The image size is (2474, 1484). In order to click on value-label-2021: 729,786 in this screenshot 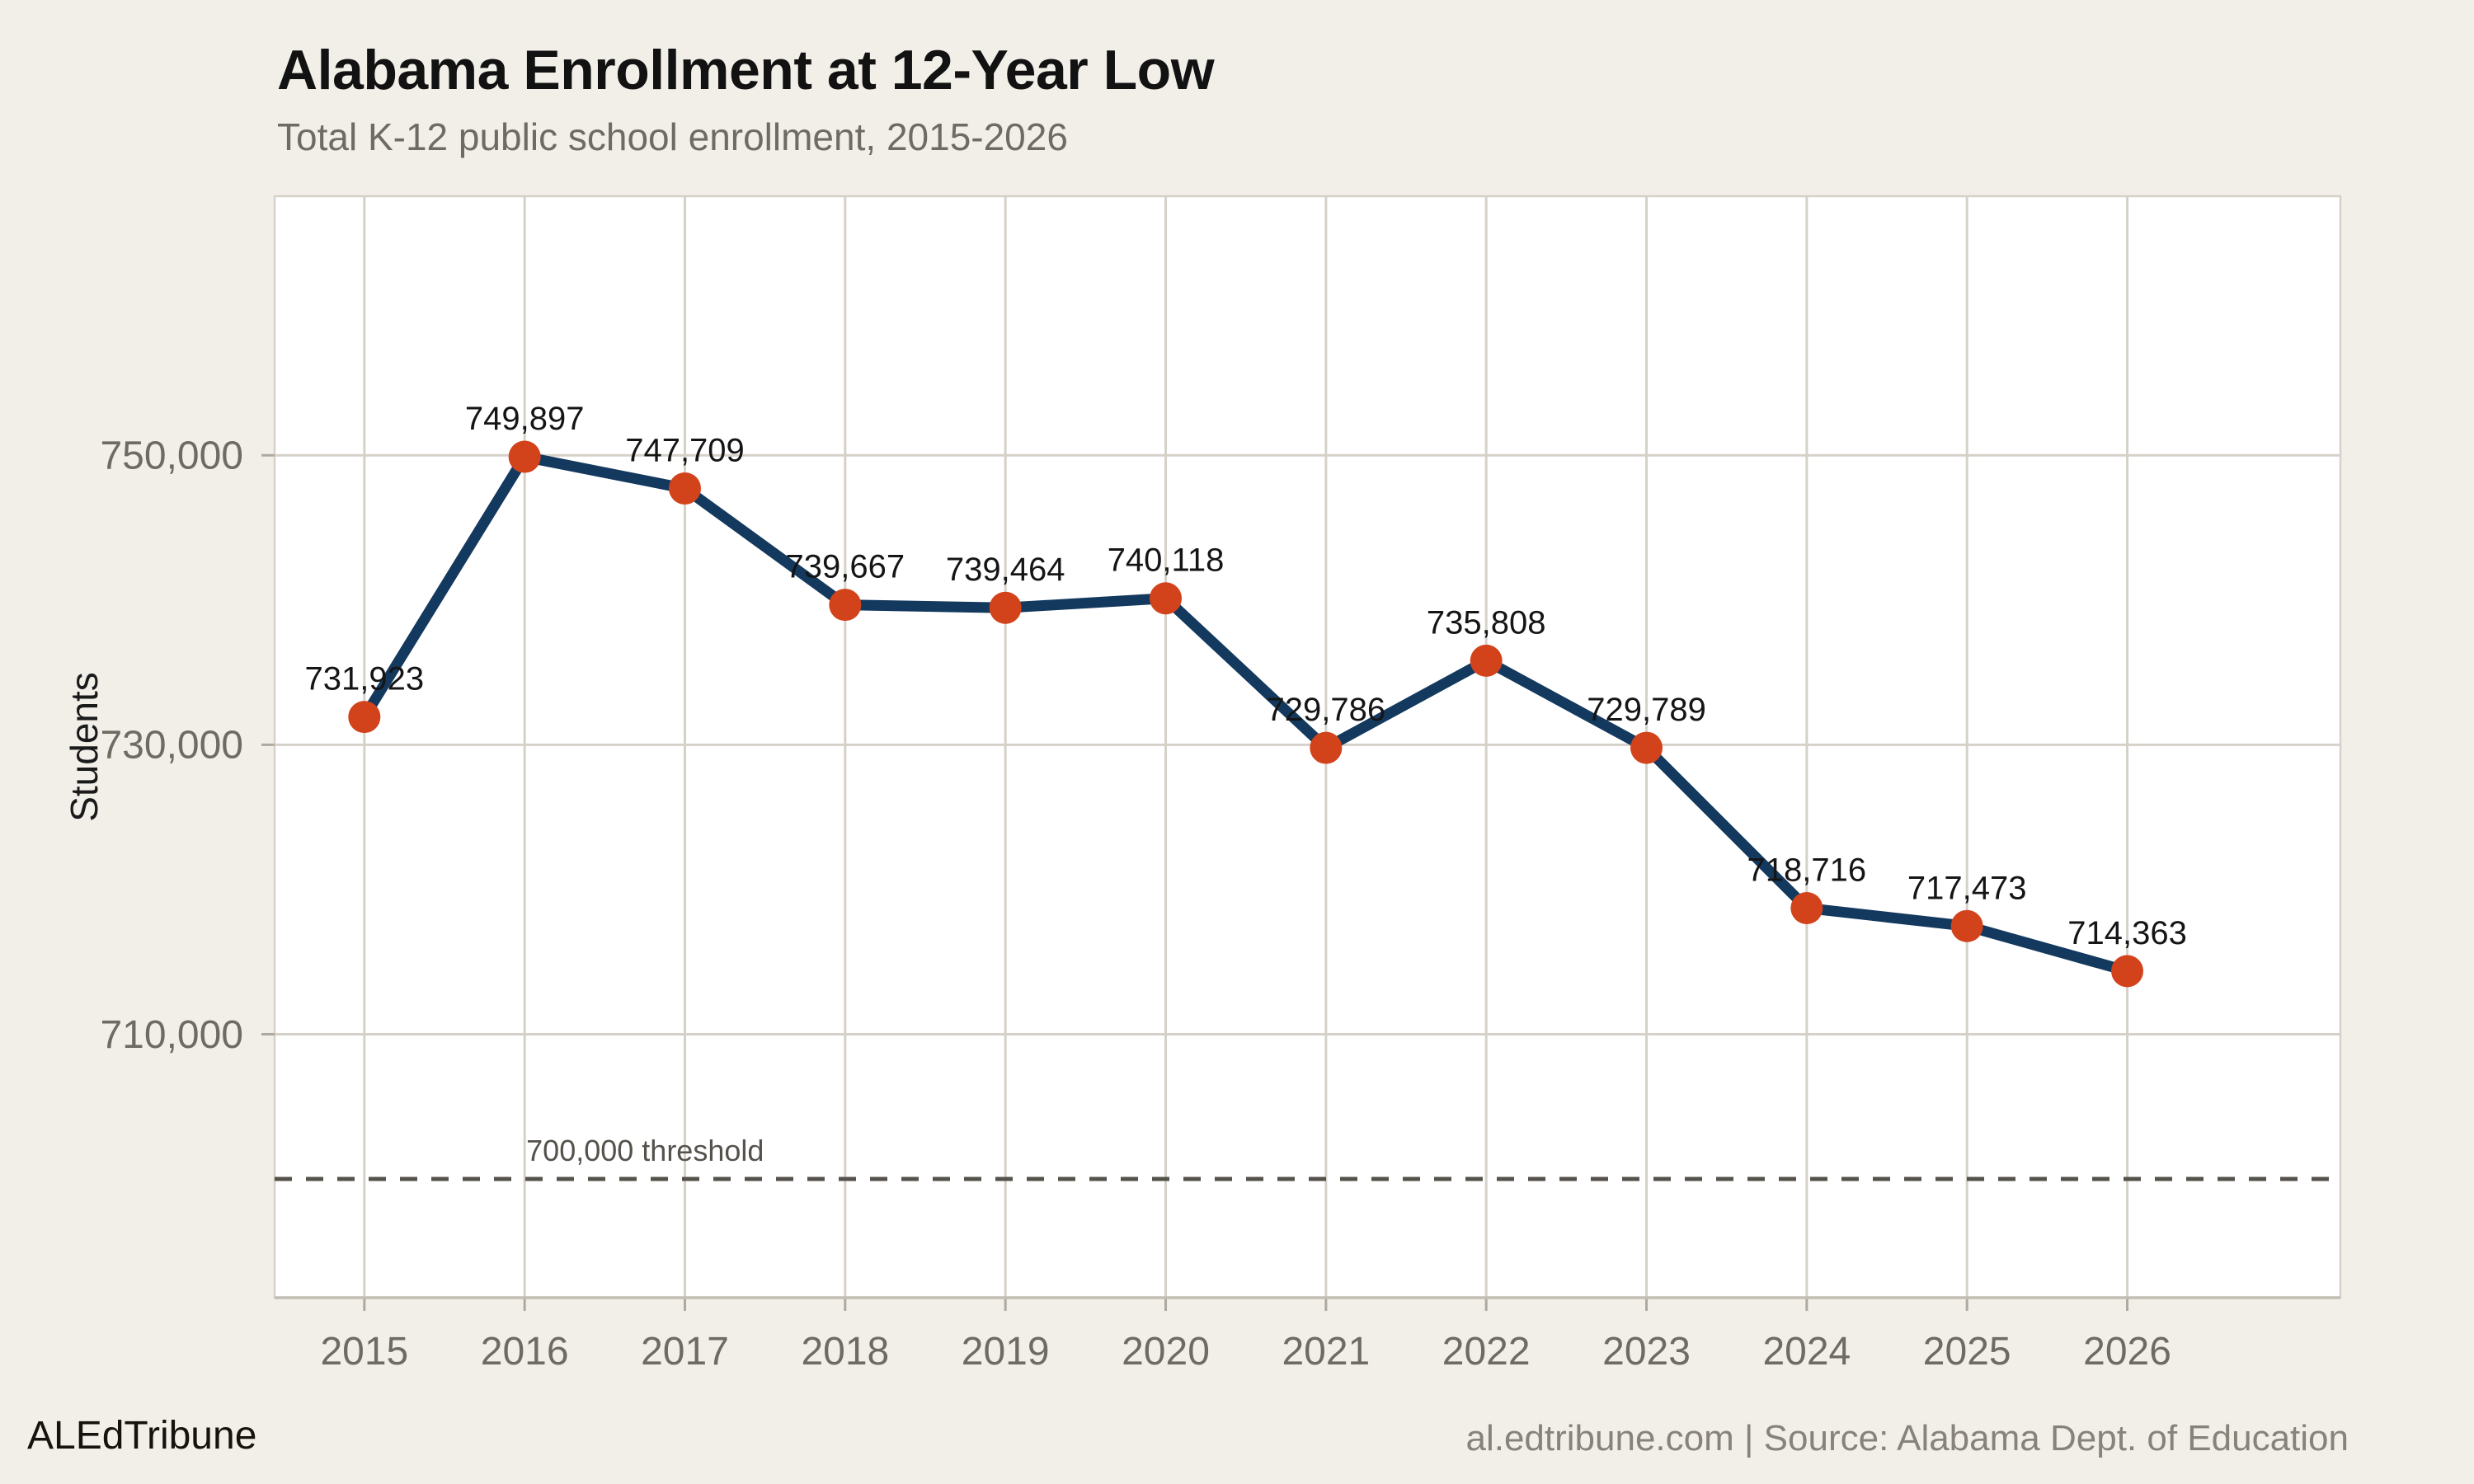, I will do `click(1326, 710)`.